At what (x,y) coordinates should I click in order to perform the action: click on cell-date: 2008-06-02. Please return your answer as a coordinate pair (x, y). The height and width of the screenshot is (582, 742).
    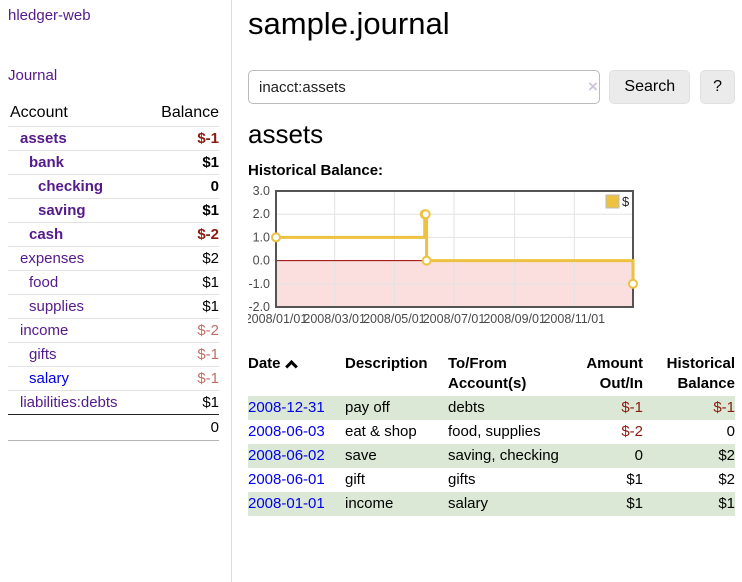
    Looking at the image, I should click on (296, 456).